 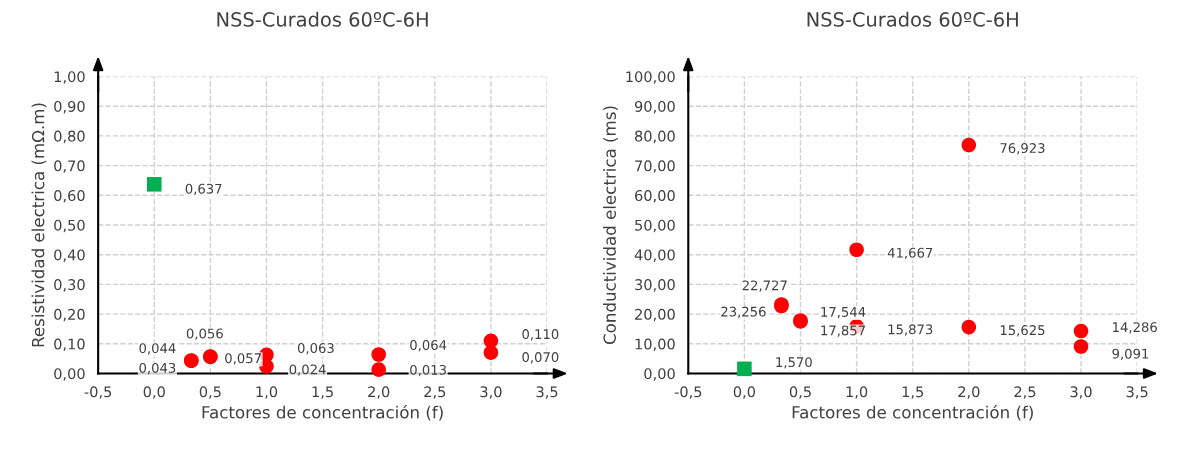 I want to click on y-tick-label: 0,40, so click(x=69, y=255).